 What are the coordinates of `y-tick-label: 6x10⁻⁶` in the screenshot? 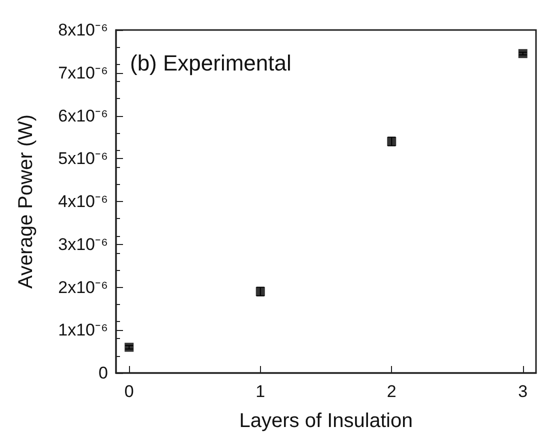 It's located at (83, 116).